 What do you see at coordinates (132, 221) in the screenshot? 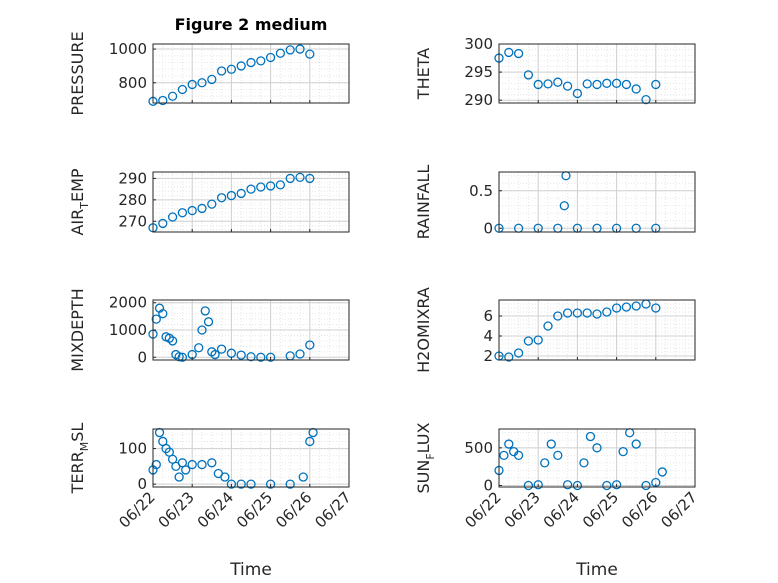
I see `y-tick-label: 270` at bounding box center [132, 221].